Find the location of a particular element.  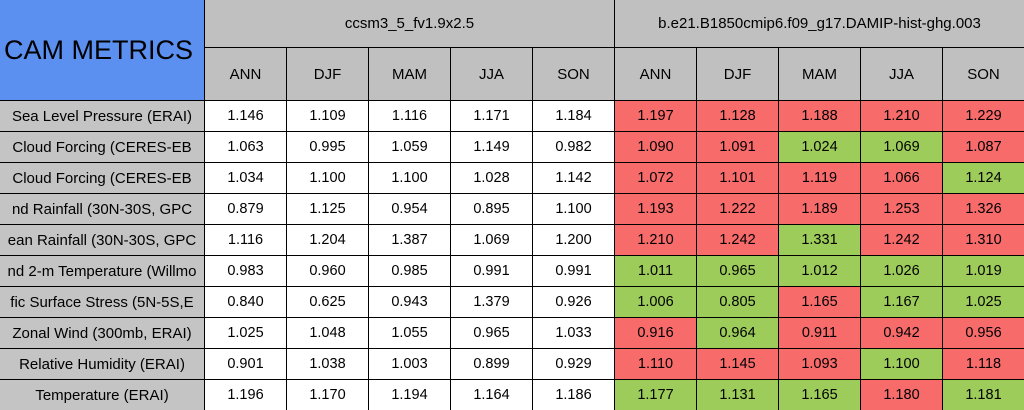

metric-cell: 1.180 is located at coordinates (901, 395).